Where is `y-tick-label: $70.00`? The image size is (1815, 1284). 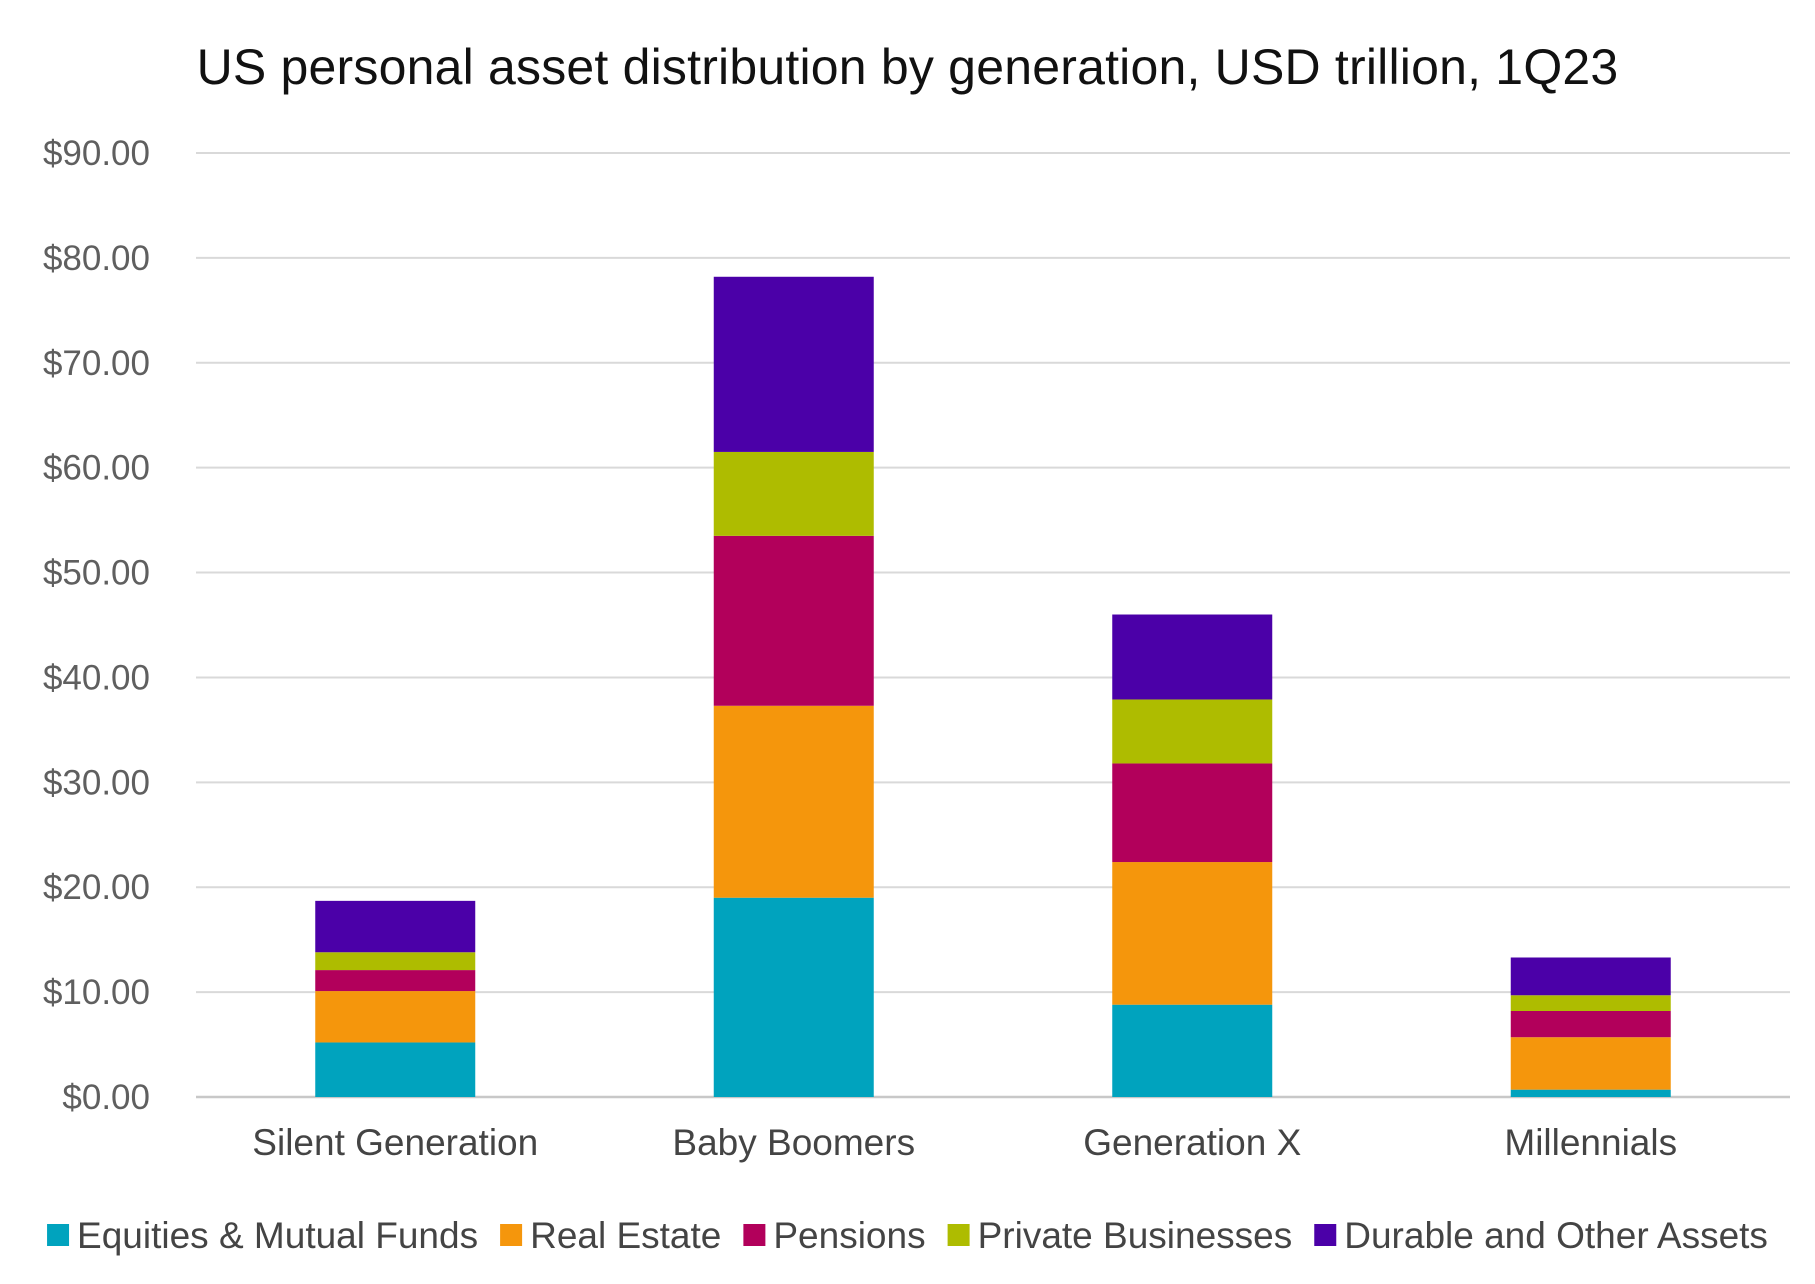
y-tick-label: $70.00 is located at coordinates (96, 363).